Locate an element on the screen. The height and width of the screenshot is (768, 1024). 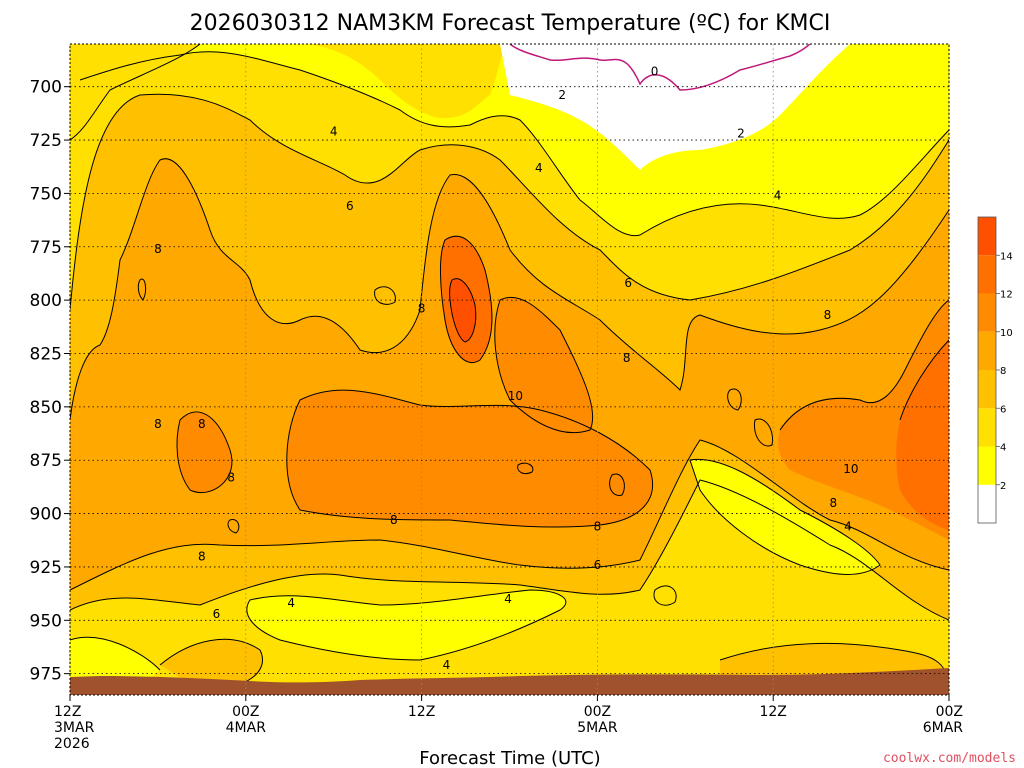
fill-band-14-plus is located at coordinates (462, 310).